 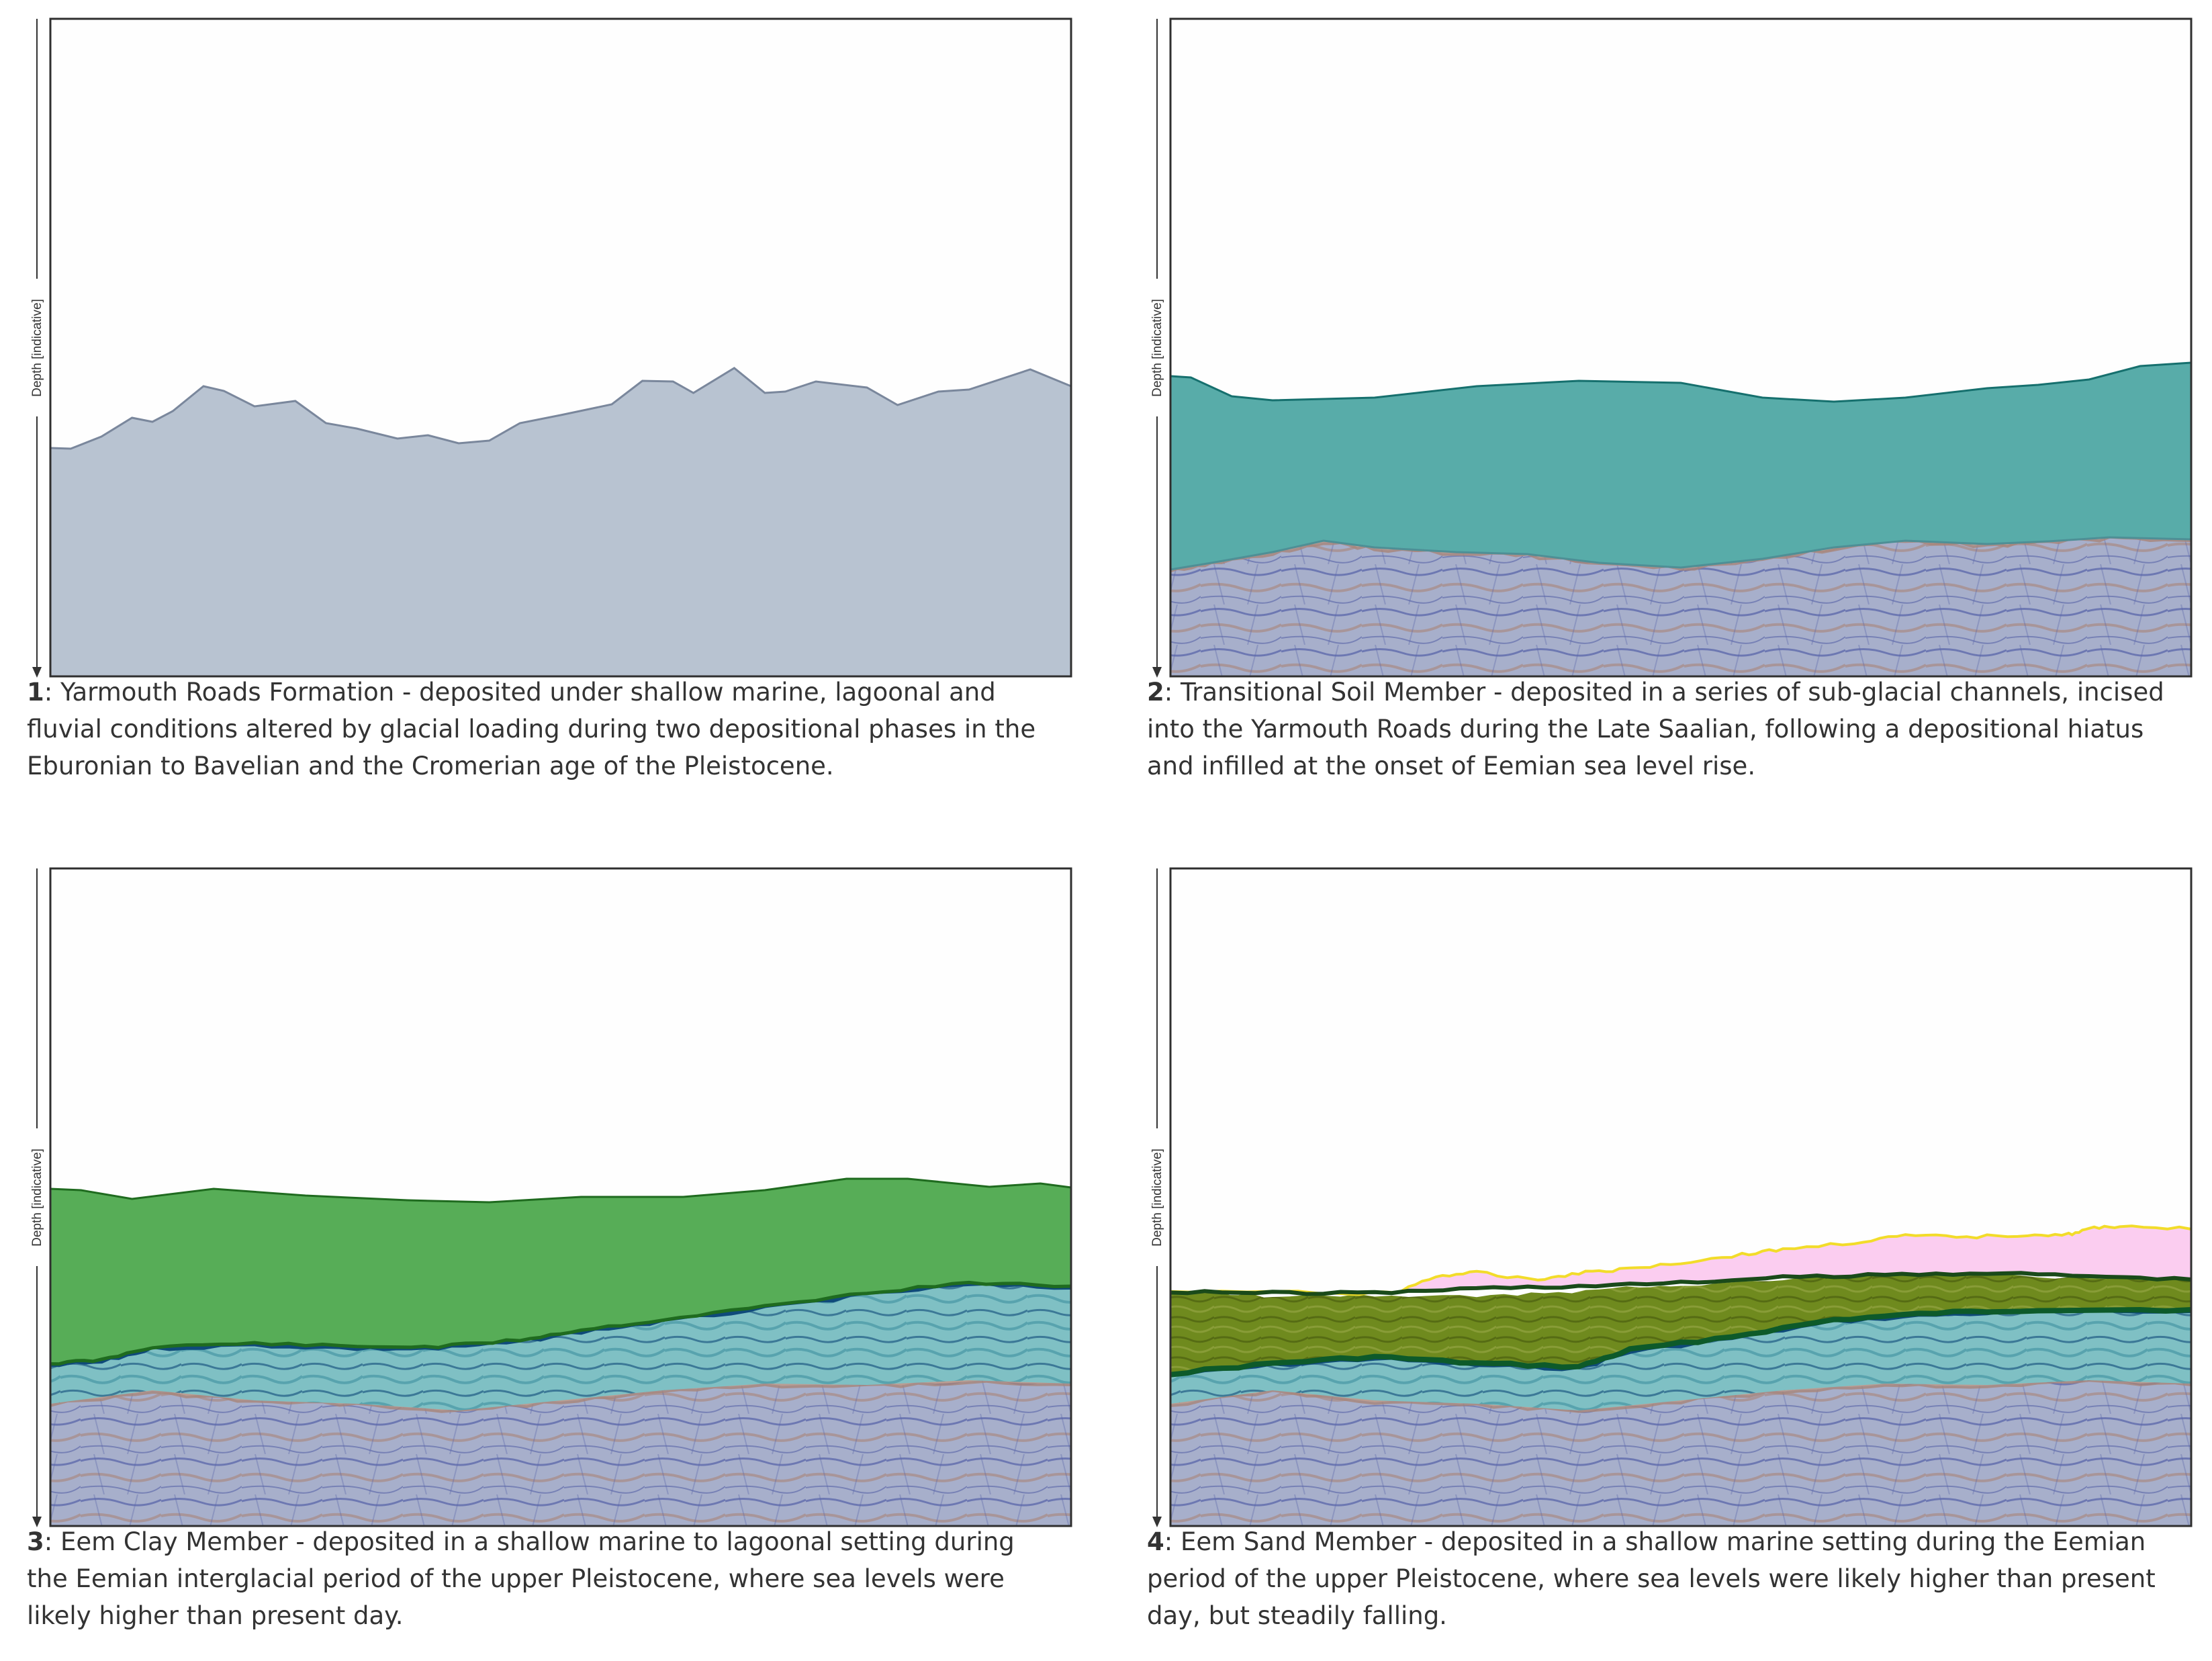 What do you see at coordinates (35, 692) in the screenshot?
I see `caption-number-1: 1` at bounding box center [35, 692].